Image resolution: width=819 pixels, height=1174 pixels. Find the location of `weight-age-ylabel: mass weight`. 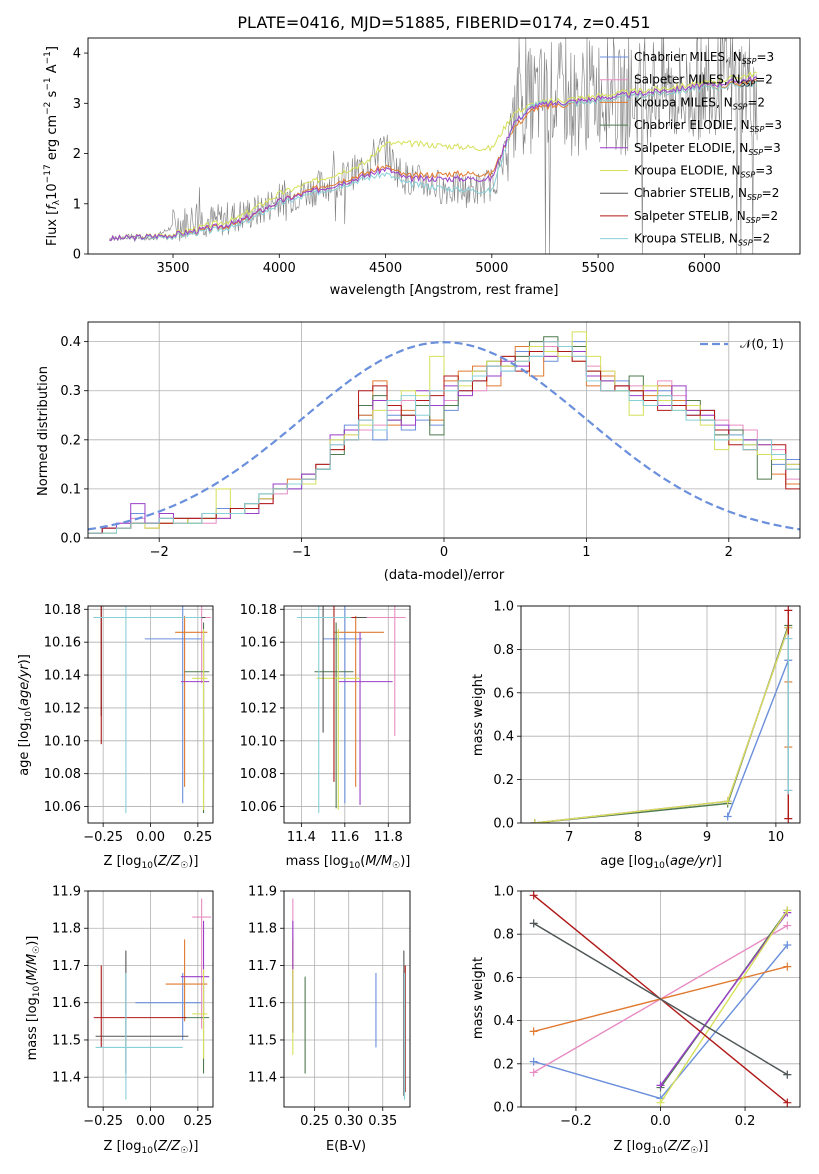

weight-age-ylabel: mass weight is located at coordinates (478, 715).